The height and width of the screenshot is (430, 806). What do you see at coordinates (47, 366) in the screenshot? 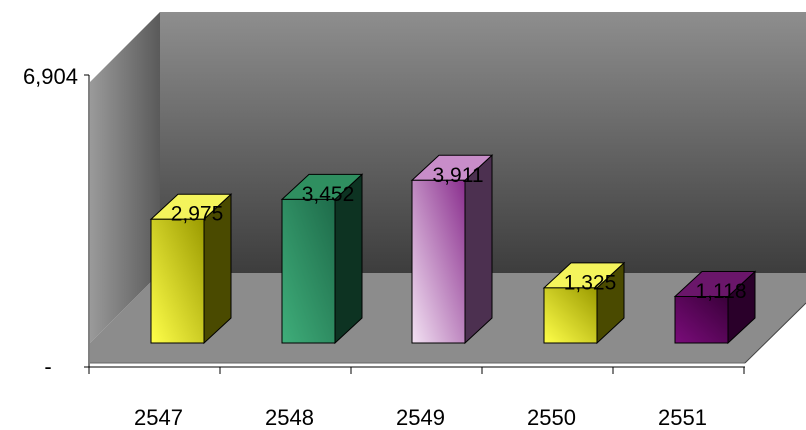
I see `y-tick-label-min: -` at bounding box center [47, 366].